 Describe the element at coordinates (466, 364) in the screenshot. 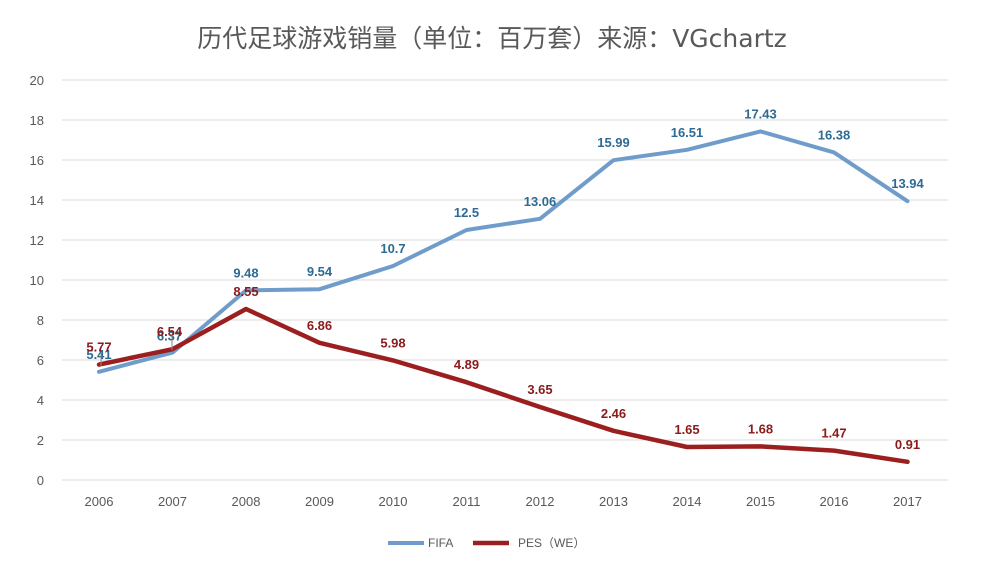

I see `data-label-pes: 4.89` at that location.